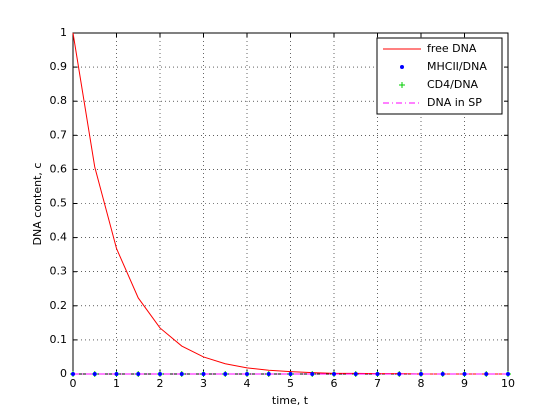 The image size is (560, 420). What do you see at coordinates (290, 400) in the screenshot?
I see `x-axis-label: time, t` at bounding box center [290, 400].